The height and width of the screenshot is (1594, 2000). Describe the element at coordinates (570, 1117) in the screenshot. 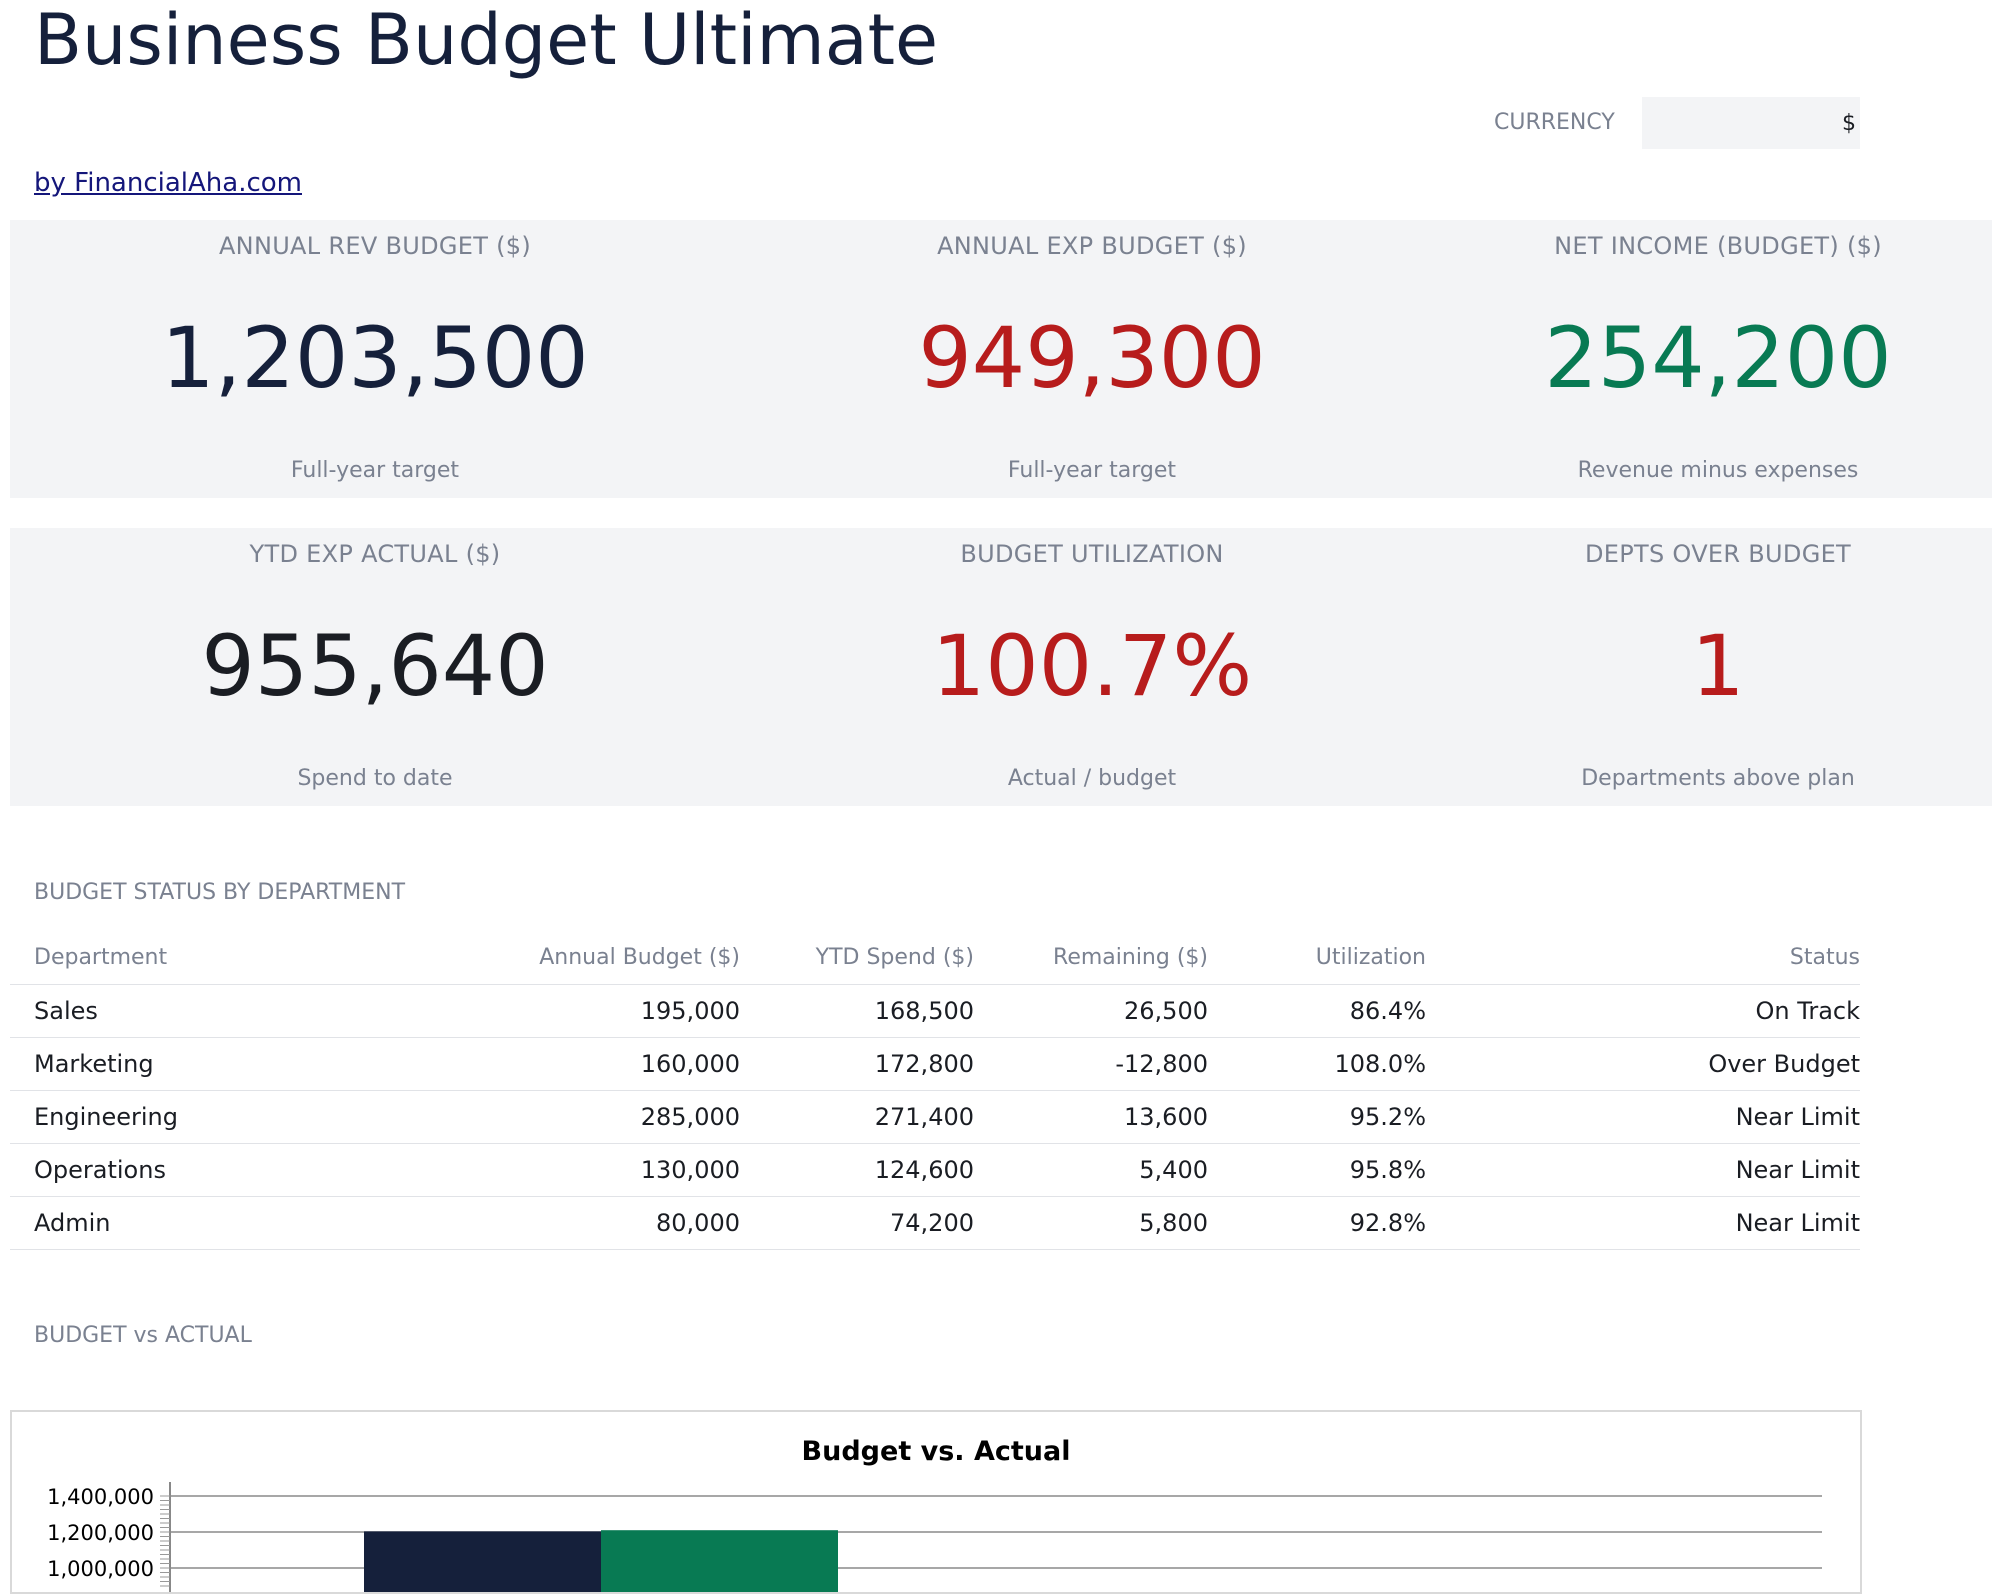

I see `cell-annual-budget: 285,000` at that location.